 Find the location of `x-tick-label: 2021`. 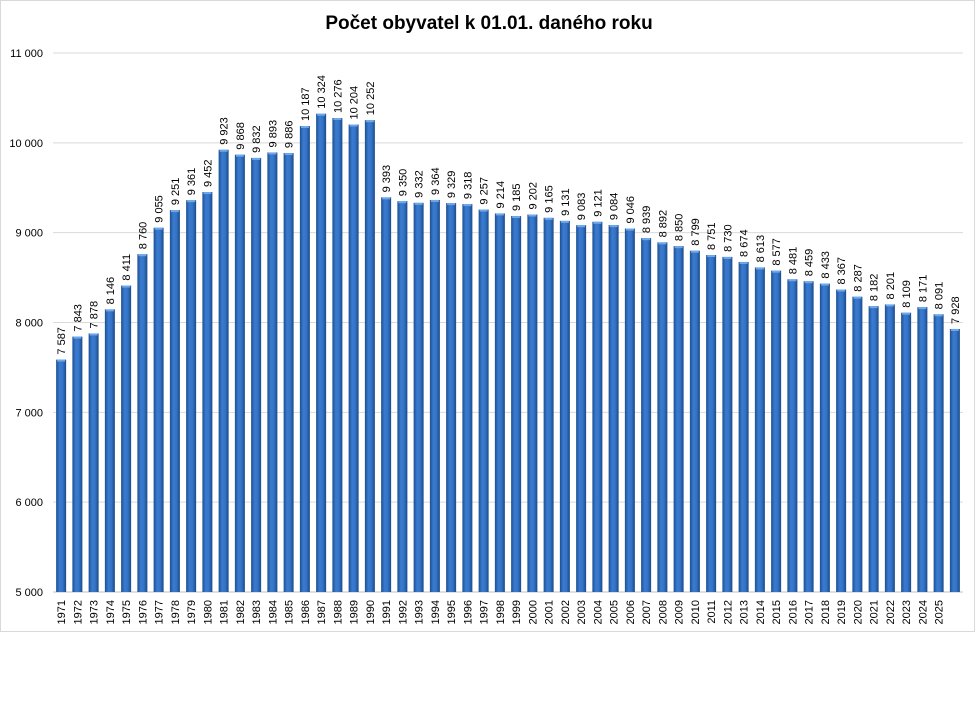

x-tick-label: 2021 is located at coordinates (875, 612).